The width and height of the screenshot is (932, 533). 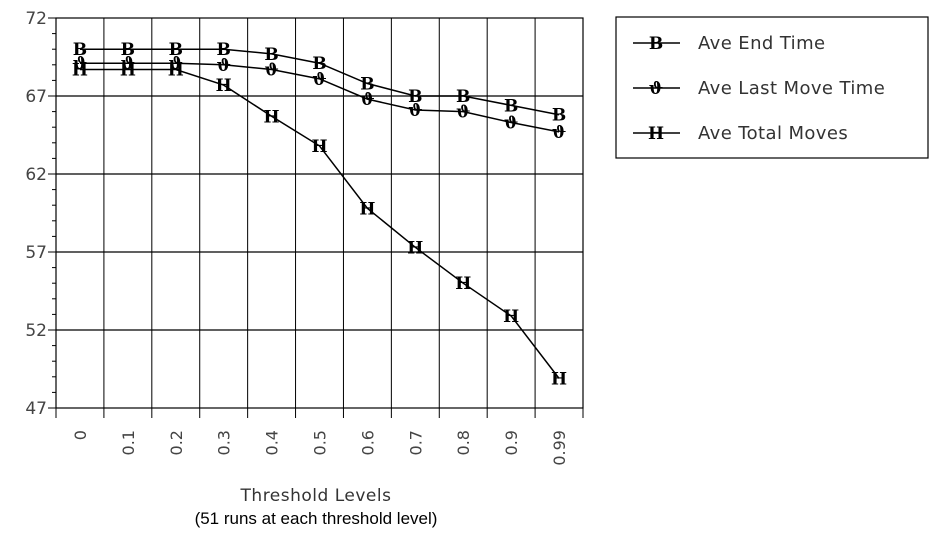 What do you see at coordinates (316, 496) in the screenshot?
I see `x-axis-title: Threshold Levels` at bounding box center [316, 496].